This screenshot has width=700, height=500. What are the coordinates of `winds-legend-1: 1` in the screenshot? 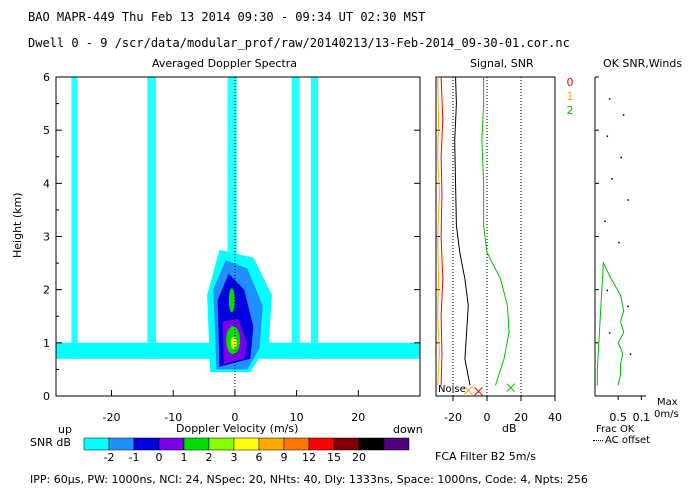 It's located at (570, 96).